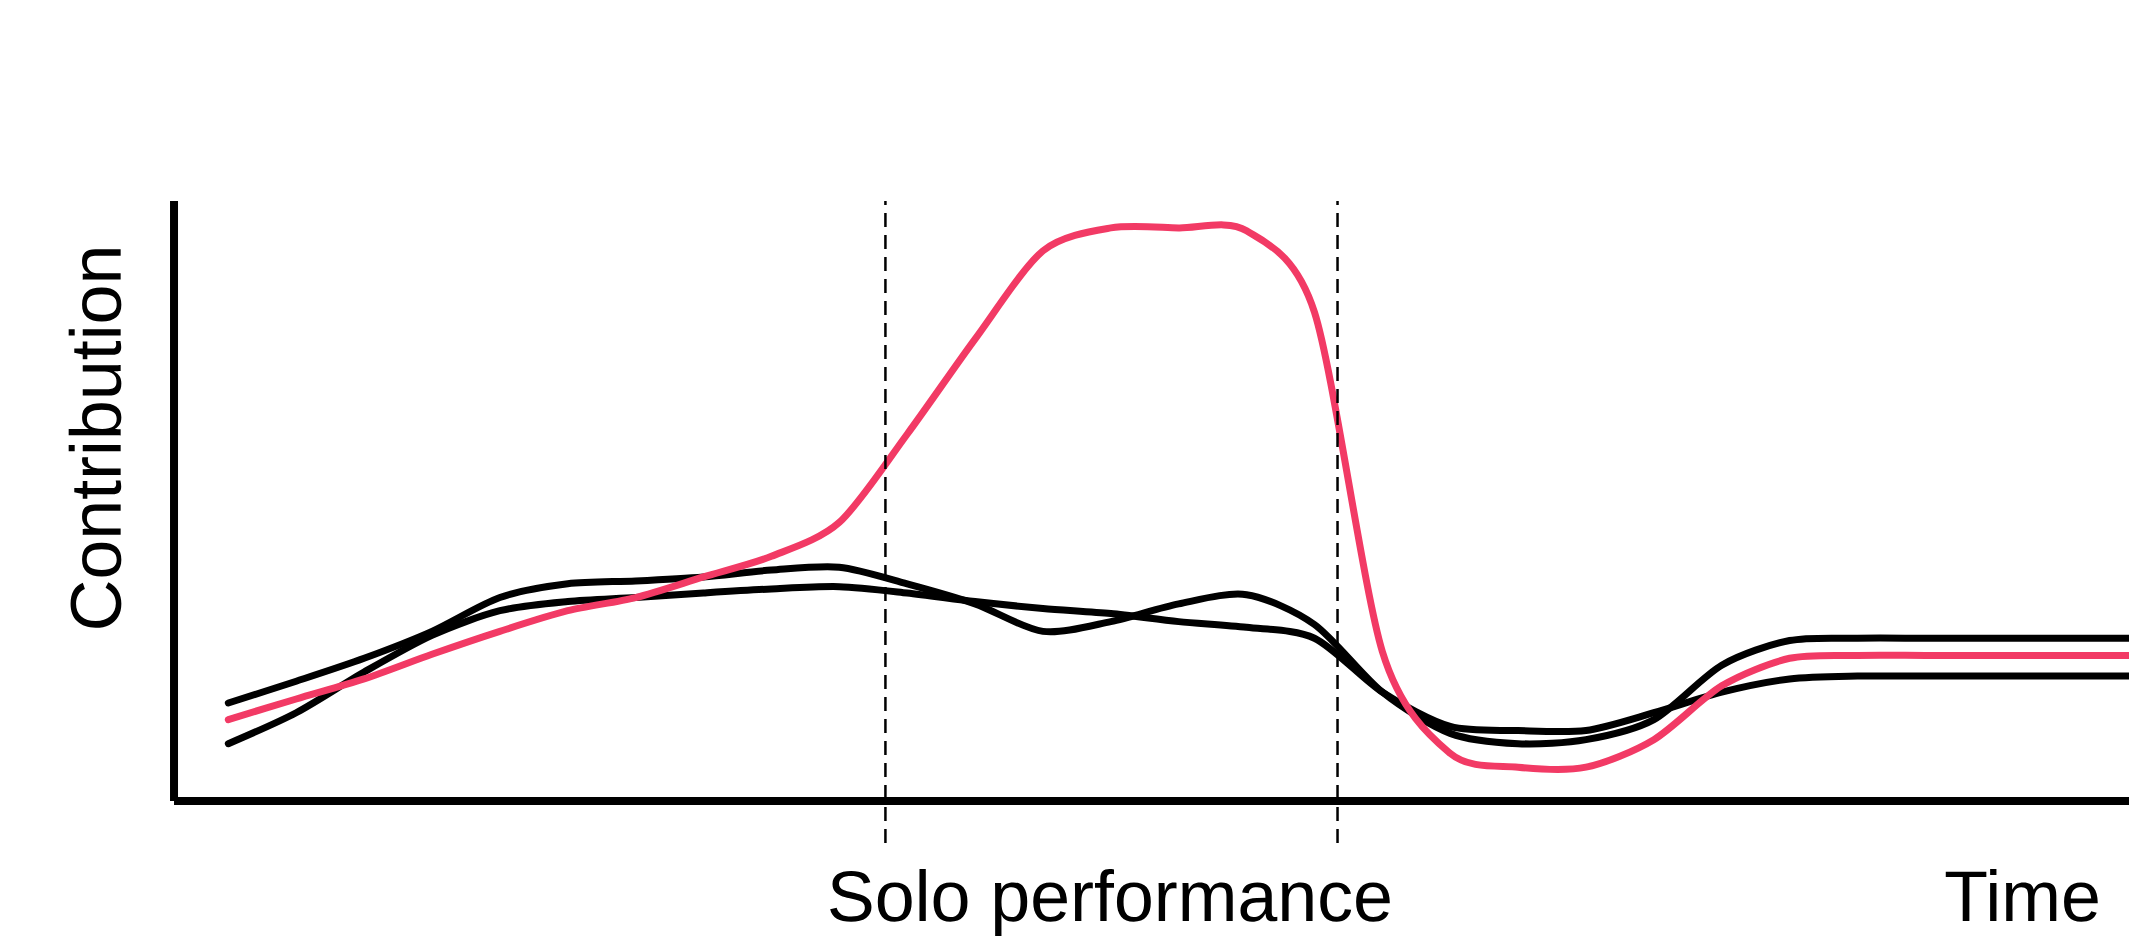 This screenshot has width=2129, height=943. Describe the element at coordinates (95, 438) in the screenshot. I see `y-axis-title: Contribution` at that location.